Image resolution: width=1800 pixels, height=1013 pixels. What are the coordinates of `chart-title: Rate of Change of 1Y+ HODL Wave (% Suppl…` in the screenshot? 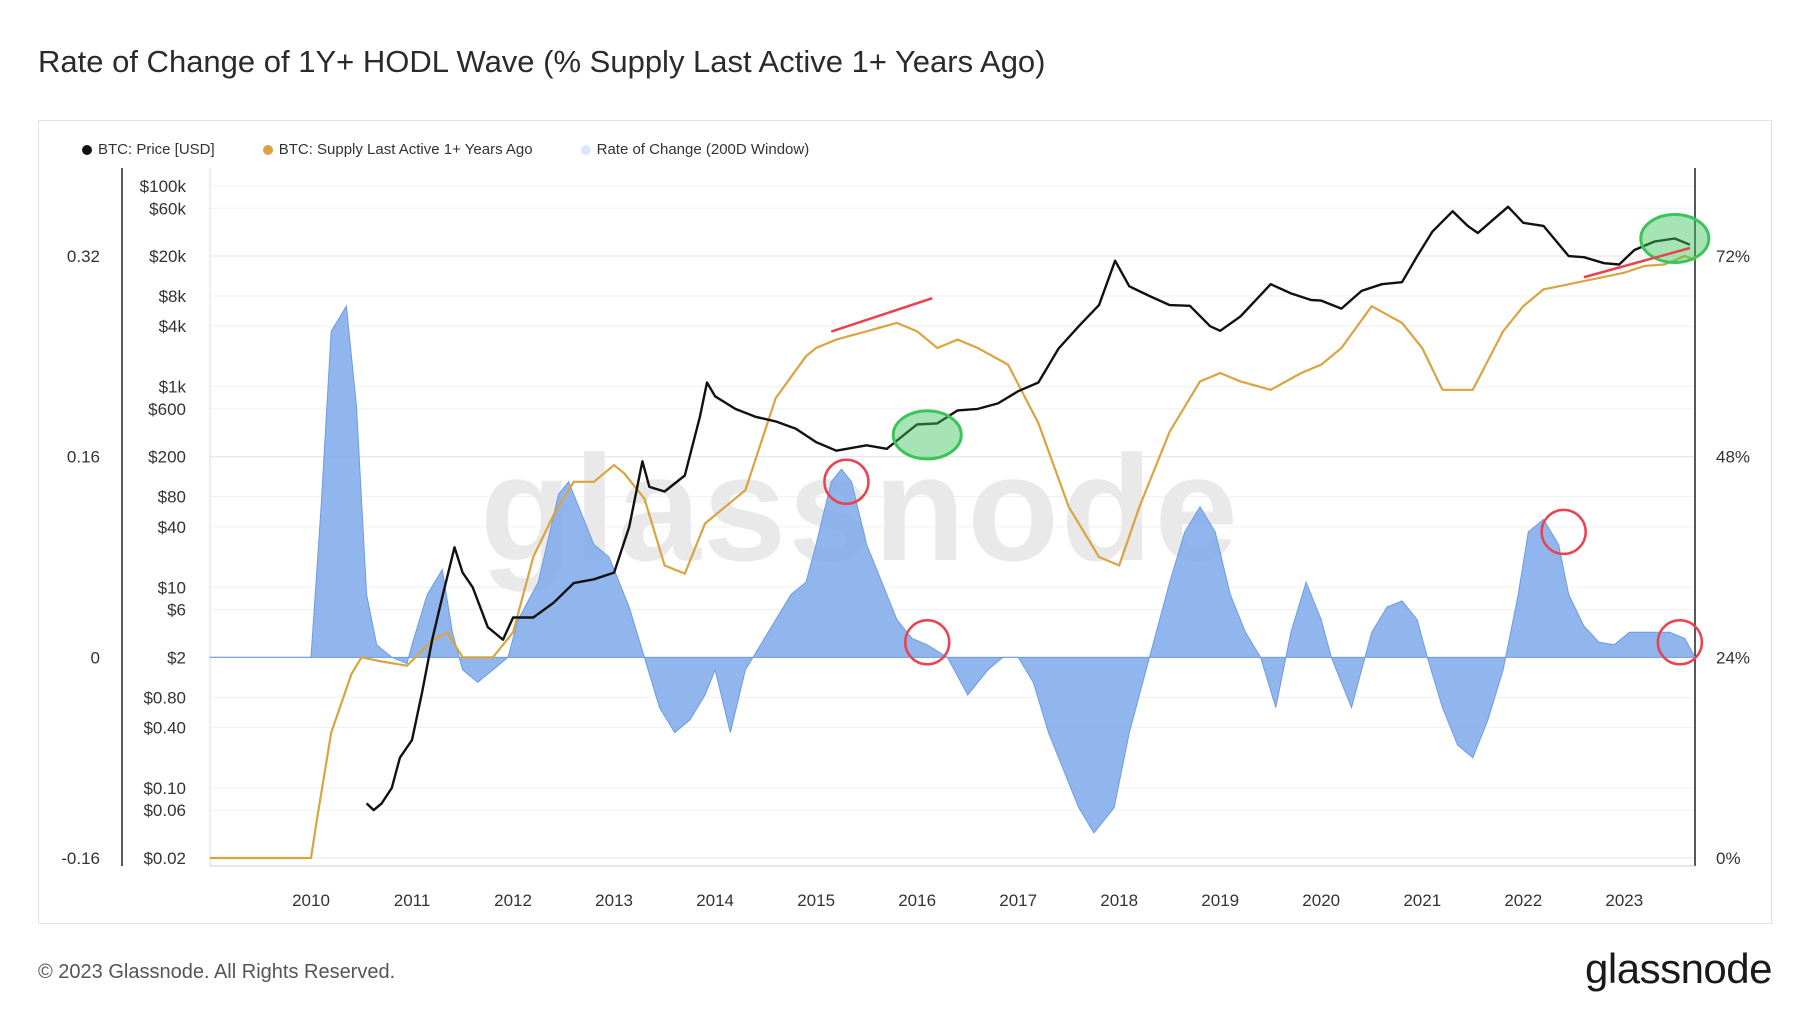 It's located at (542, 61).